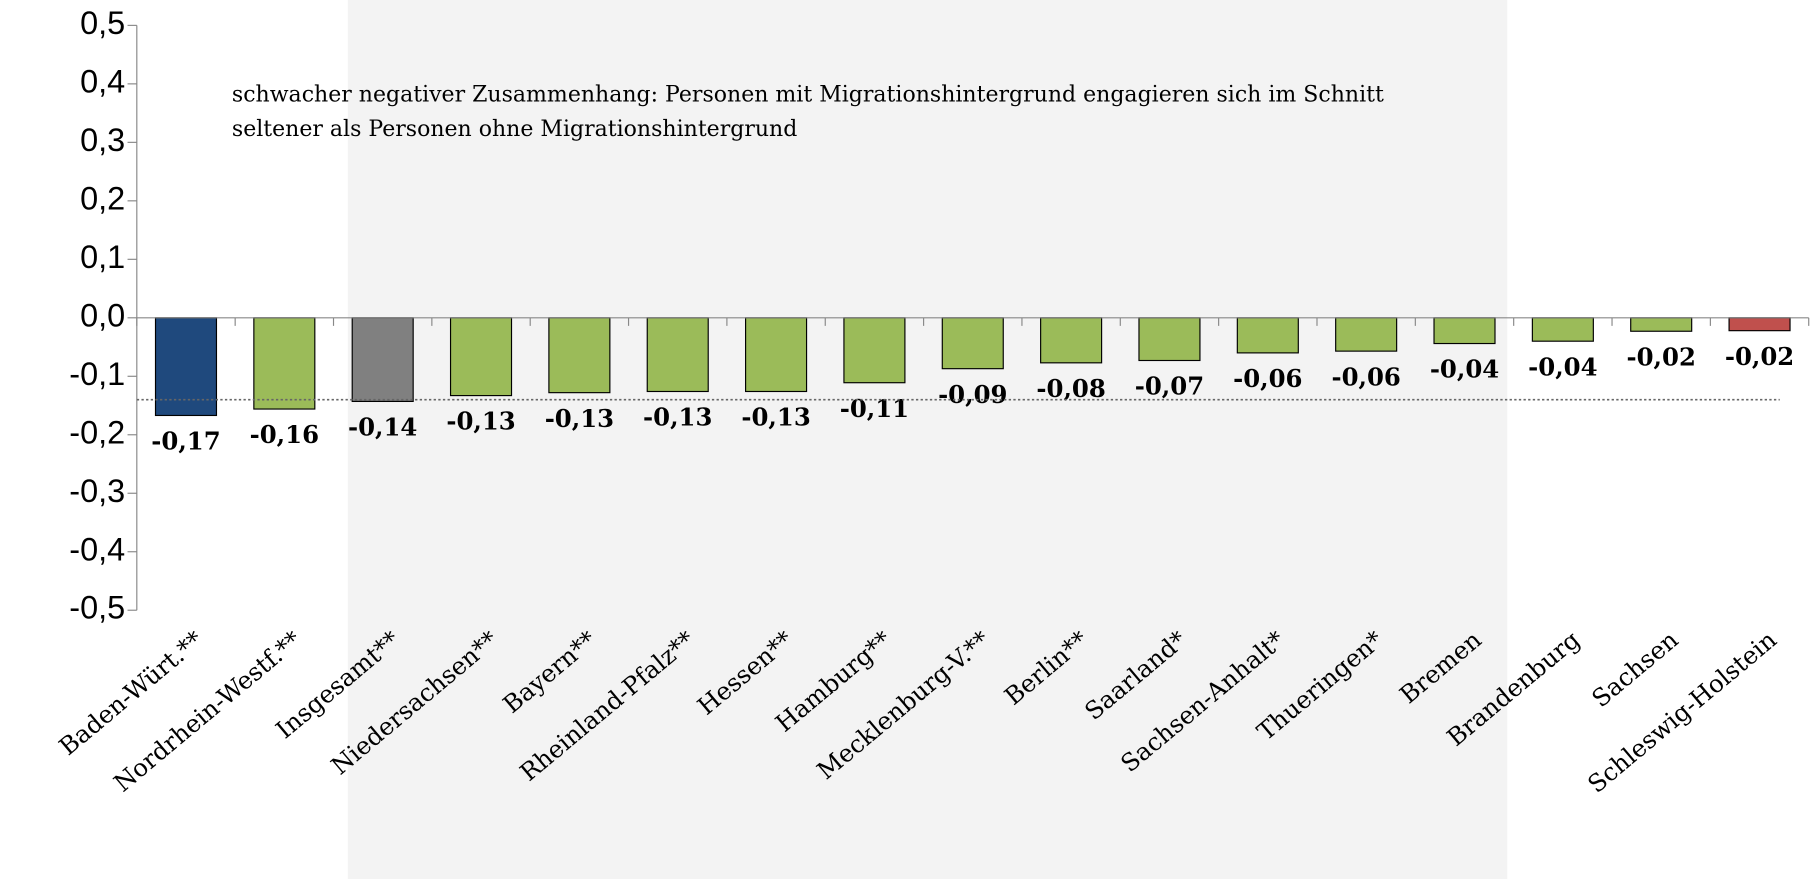  I want to click on x-tick-label: Nordrhein-Westf.**, so click(207, 711).